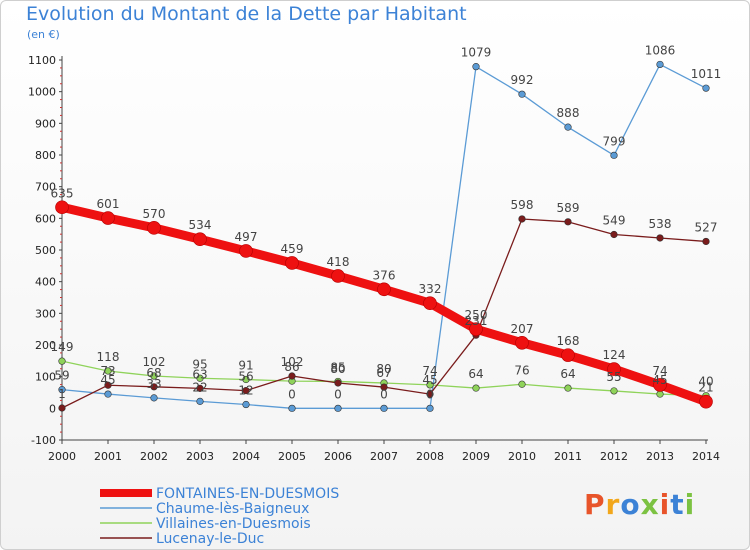  I want to click on y-tick-label: 300, so click(45, 313).